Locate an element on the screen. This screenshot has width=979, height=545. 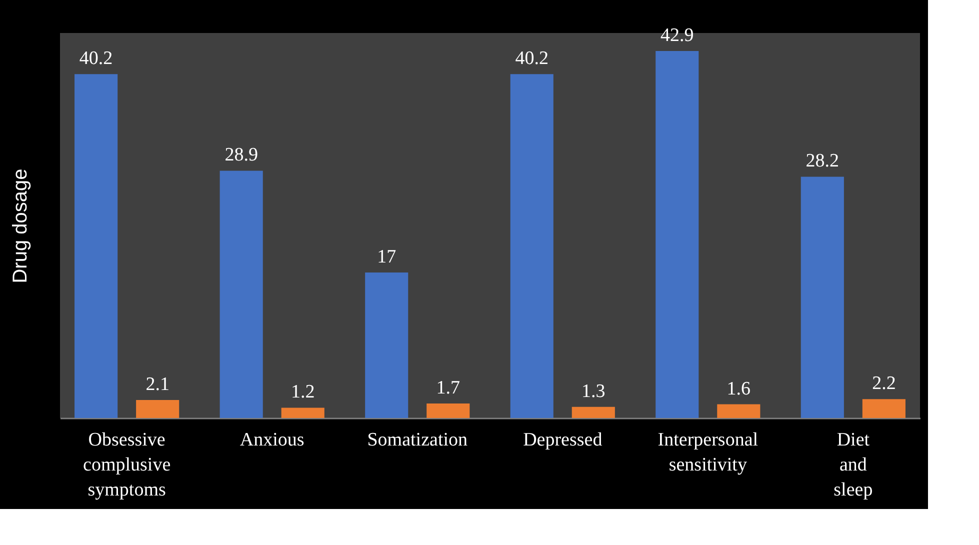
data-label: 1.2 is located at coordinates (302, 392).